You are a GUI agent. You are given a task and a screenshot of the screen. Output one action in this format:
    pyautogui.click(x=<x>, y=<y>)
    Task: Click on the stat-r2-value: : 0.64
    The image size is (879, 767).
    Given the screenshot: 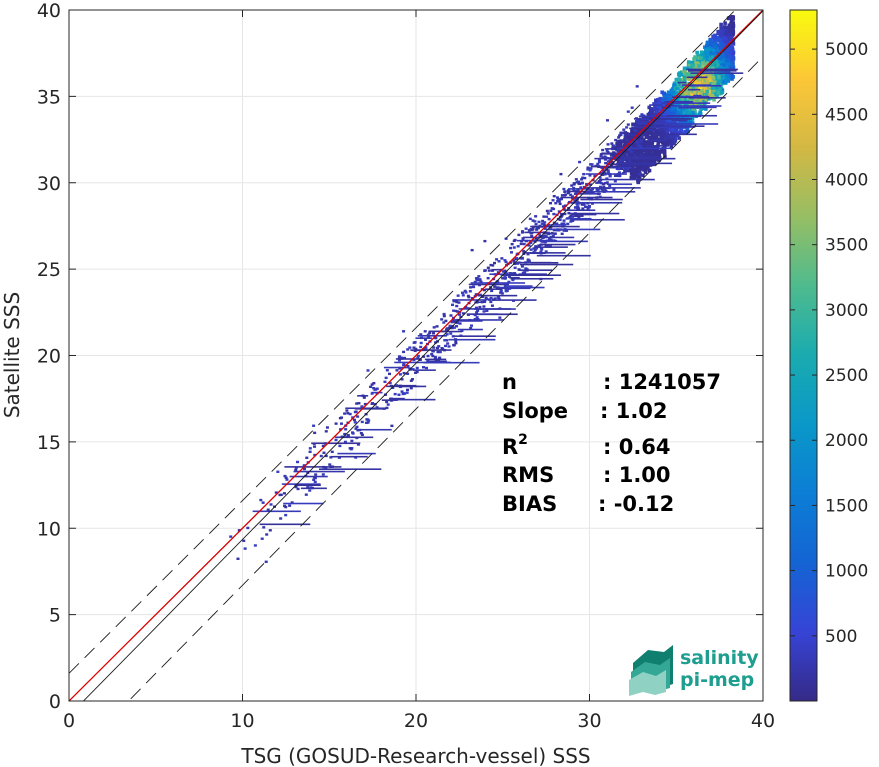 What is the action you would take?
    pyautogui.click(x=637, y=447)
    